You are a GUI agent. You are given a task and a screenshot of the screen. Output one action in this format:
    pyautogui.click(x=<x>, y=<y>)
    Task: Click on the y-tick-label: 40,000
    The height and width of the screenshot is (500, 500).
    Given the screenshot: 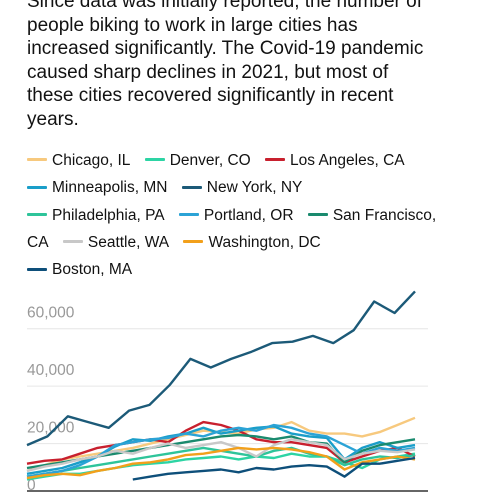 What is the action you would take?
    pyautogui.click(x=51, y=370)
    